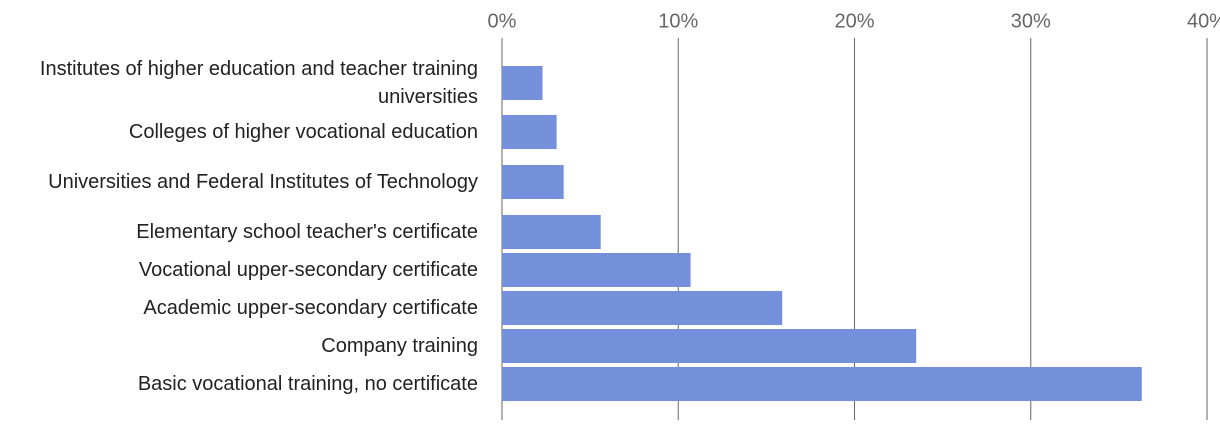 The height and width of the screenshot is (432, 1220). I want to click on y-tick-label: Colleges of higher vocational education, so click(303, 132).